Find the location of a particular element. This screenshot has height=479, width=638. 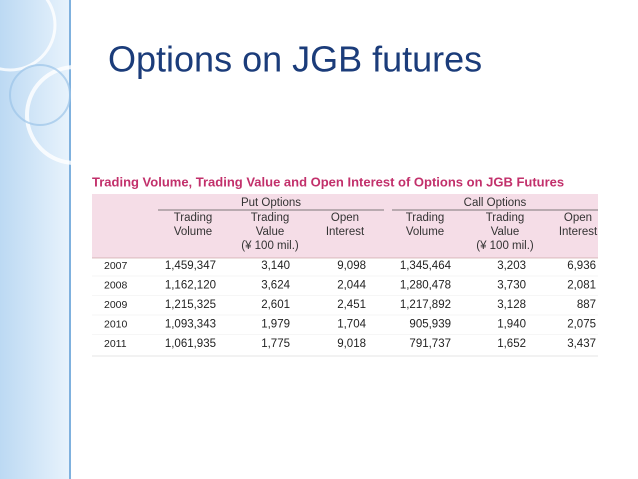

cell: 2,081 is located at coordinates (581, 286).